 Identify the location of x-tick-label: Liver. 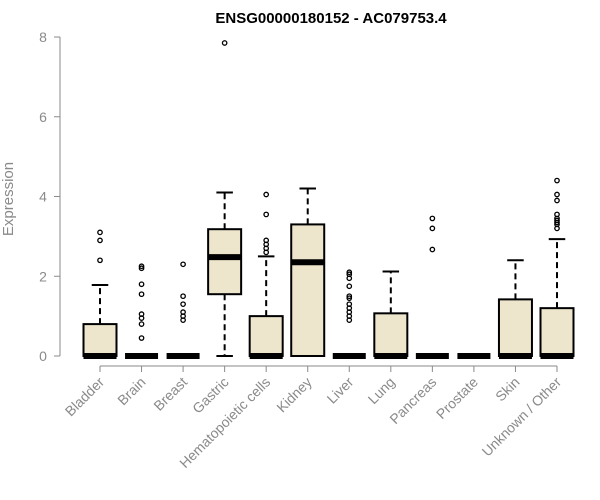
(340, 390).